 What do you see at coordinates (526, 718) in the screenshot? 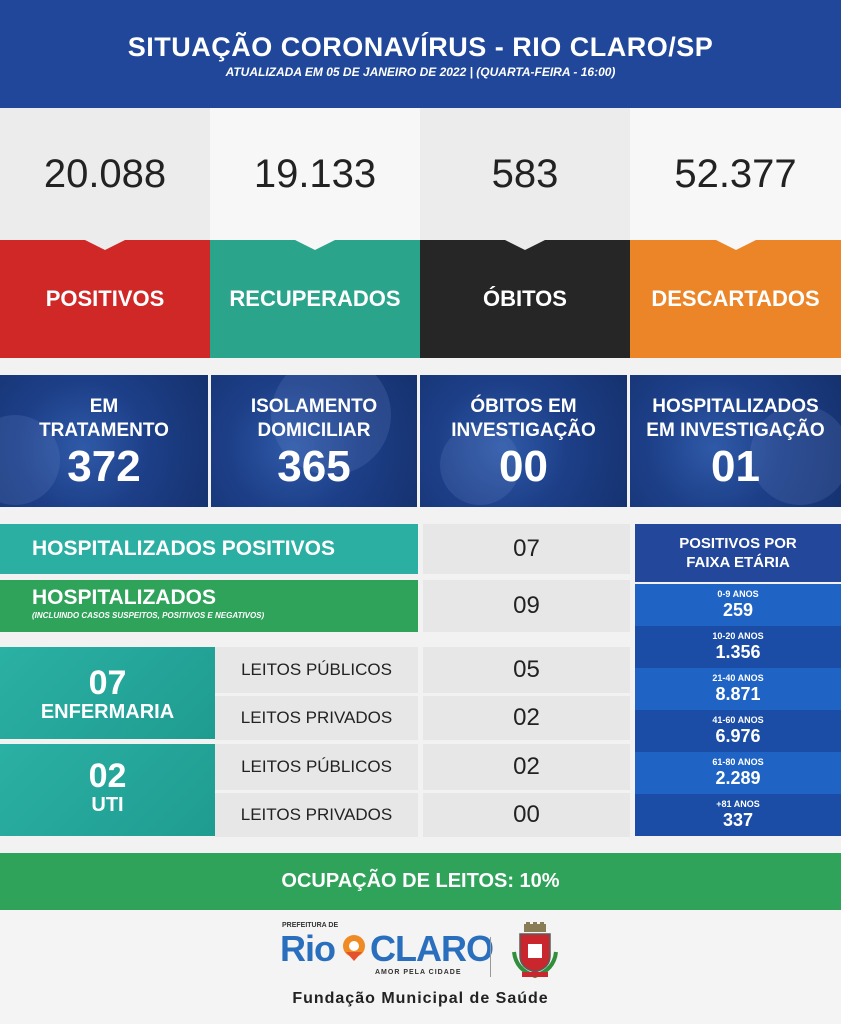
I see `enfermaria-privados-value: 02` at bounding box center [526, 718].